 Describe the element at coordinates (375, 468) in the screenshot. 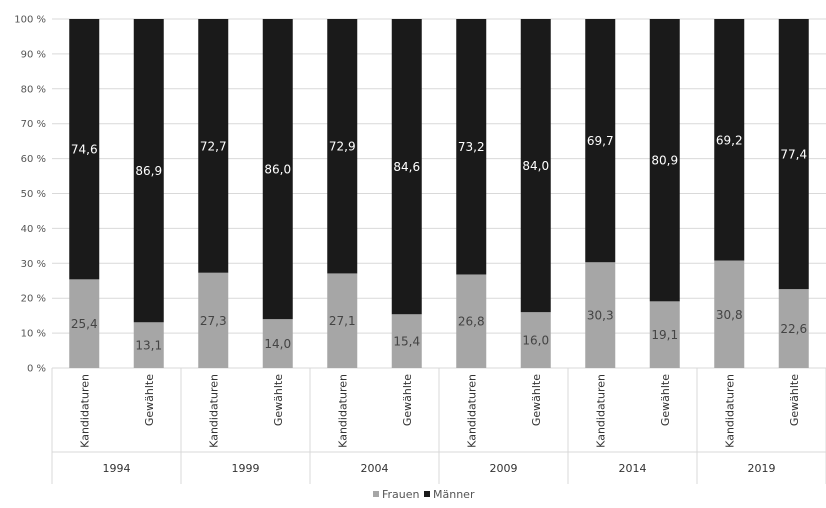

I see `group-label: 2004` at that location.